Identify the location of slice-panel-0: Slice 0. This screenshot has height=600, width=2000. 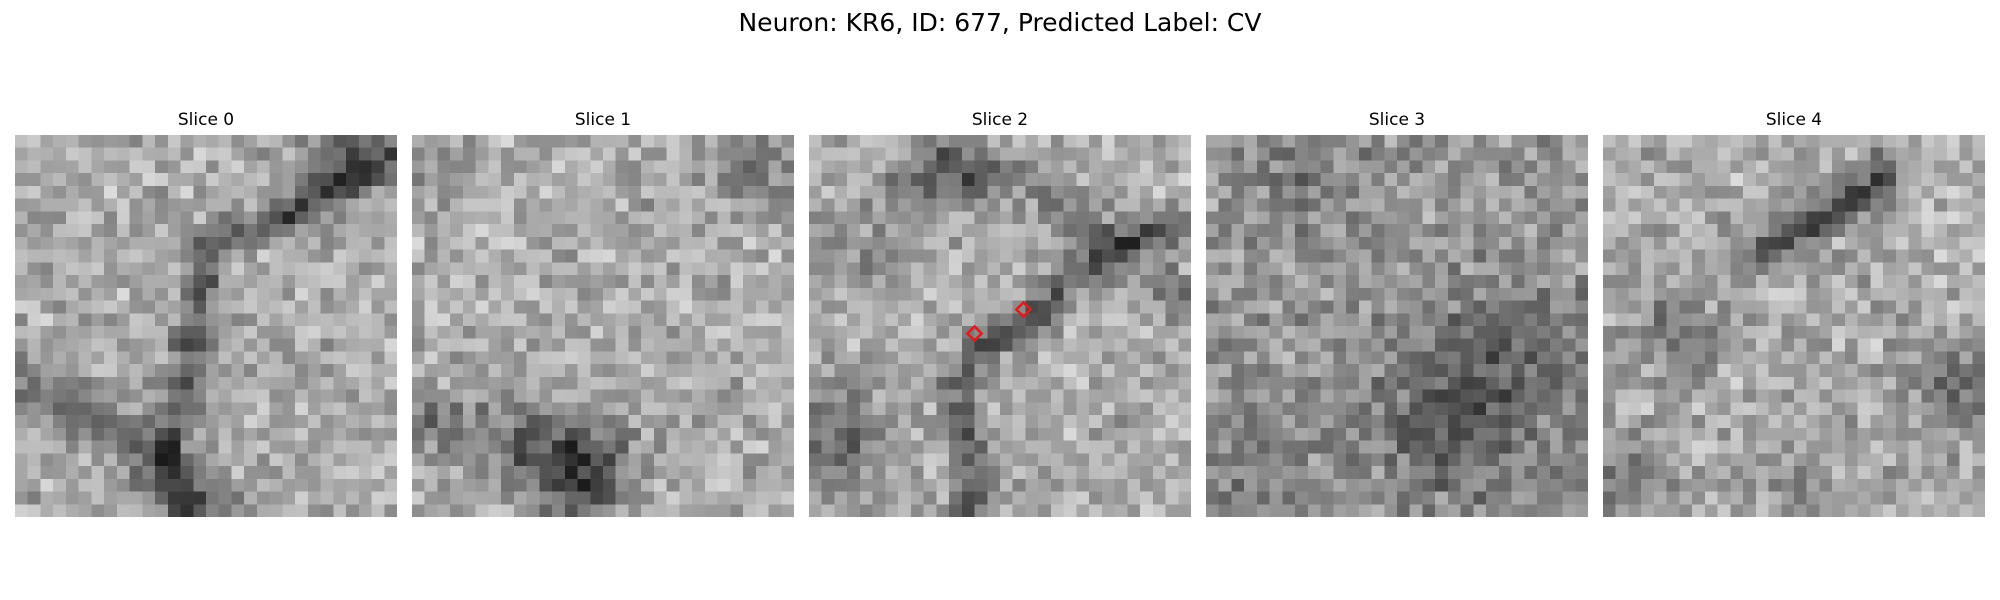
(206, 120).